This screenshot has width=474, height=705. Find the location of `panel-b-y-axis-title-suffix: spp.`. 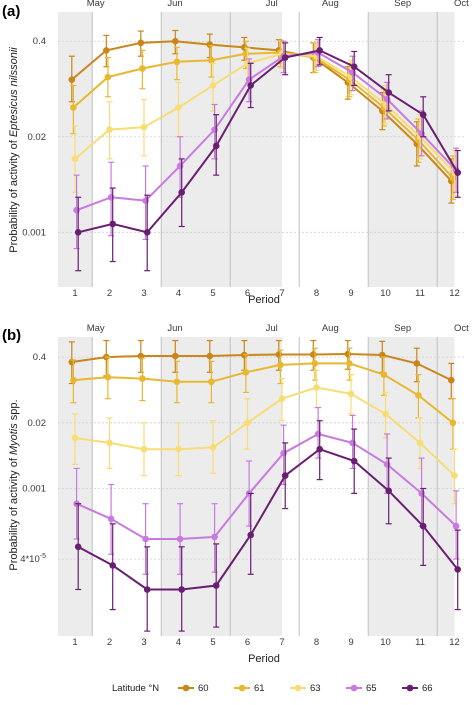

panel-b-y-axis-title-suffix: spp. is located at coordinates (14, 411).